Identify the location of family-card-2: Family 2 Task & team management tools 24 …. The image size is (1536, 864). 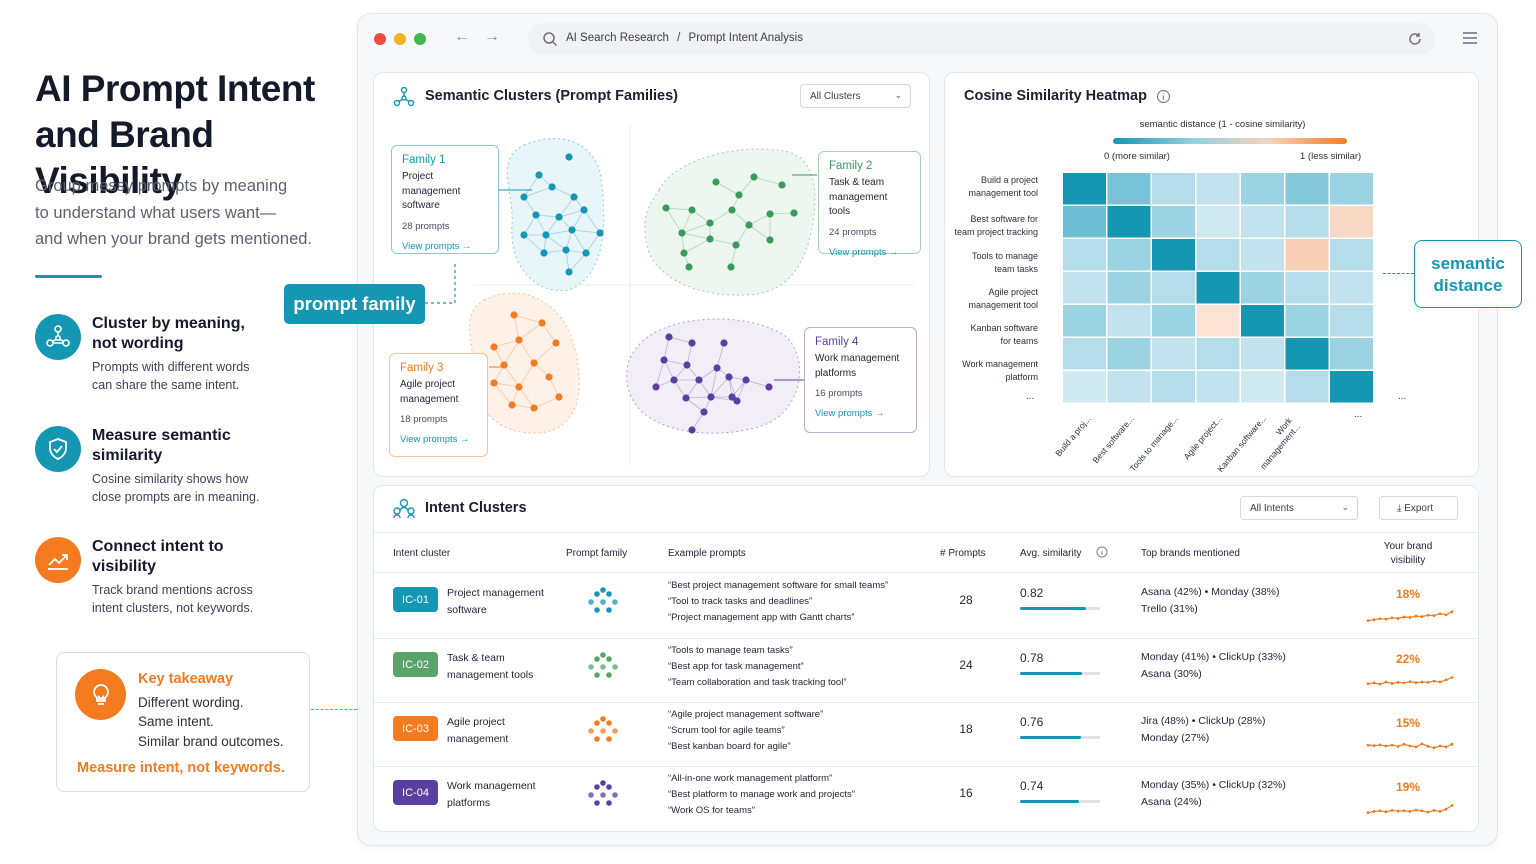
(869, 204).